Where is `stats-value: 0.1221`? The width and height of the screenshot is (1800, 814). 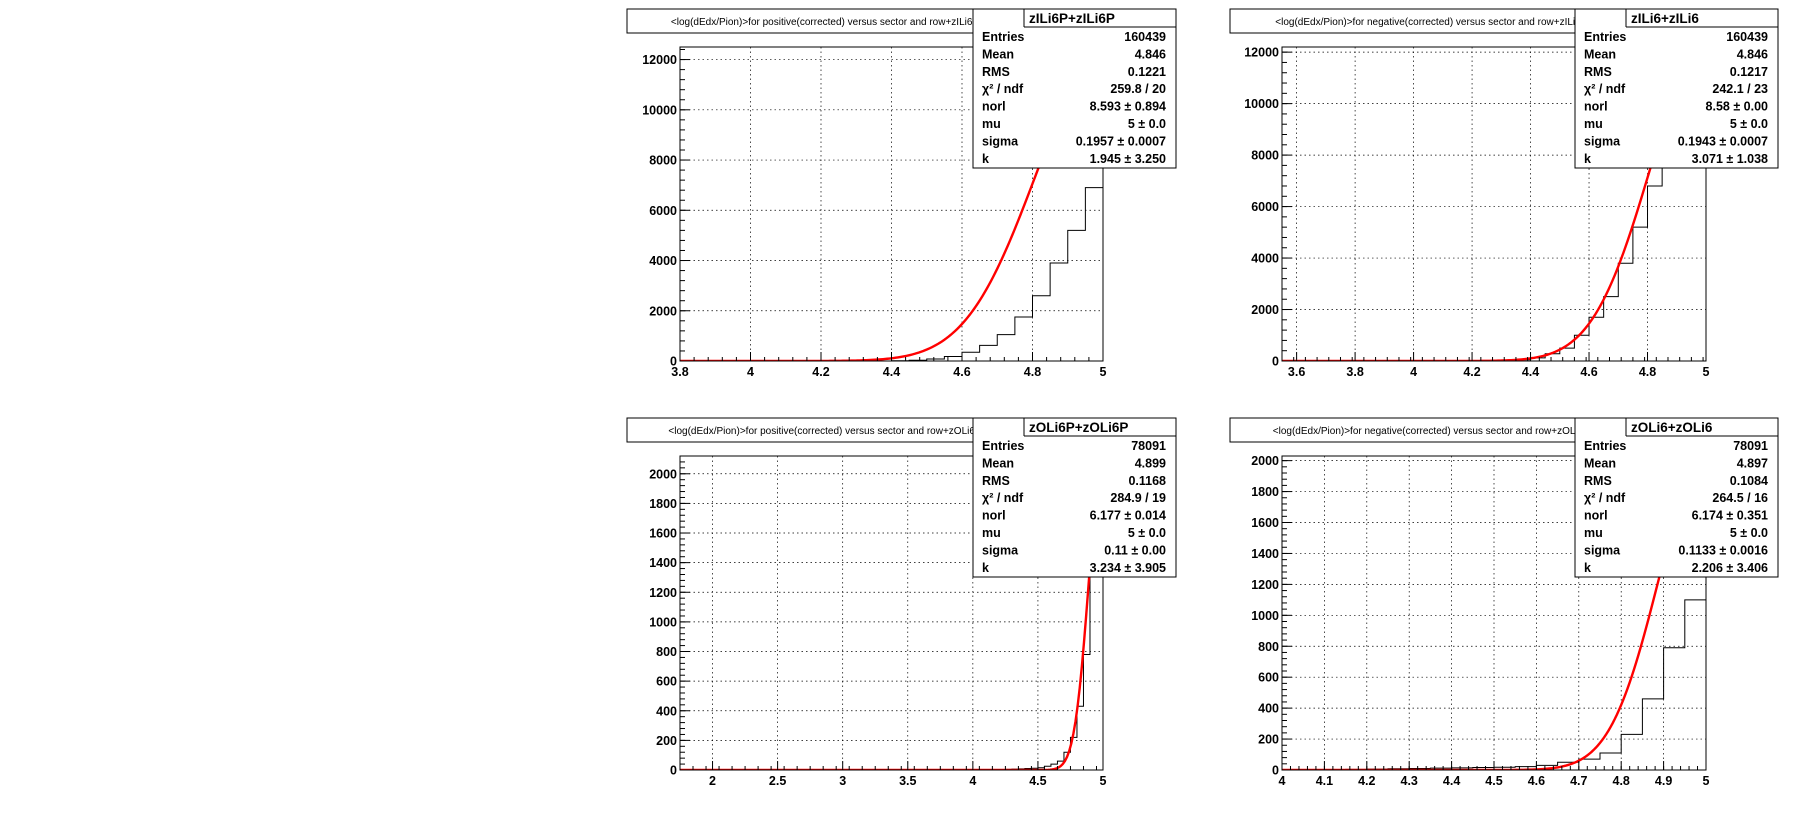 stats-value: 0.1221 is located at coordinates (1147, 72).